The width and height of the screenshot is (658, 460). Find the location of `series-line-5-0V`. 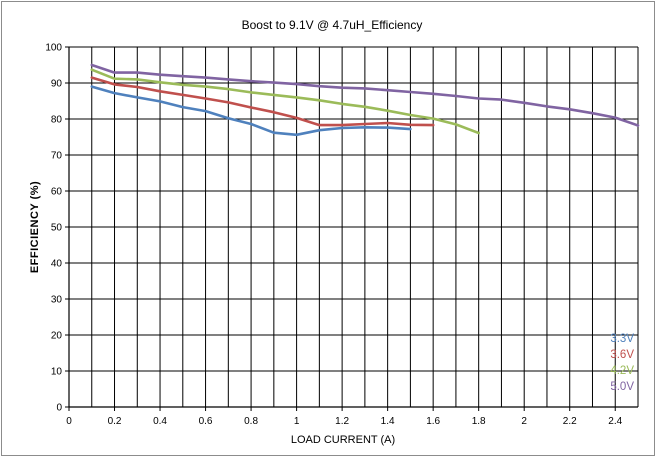

series-line-5-0V is located at coordinates (365, 95).